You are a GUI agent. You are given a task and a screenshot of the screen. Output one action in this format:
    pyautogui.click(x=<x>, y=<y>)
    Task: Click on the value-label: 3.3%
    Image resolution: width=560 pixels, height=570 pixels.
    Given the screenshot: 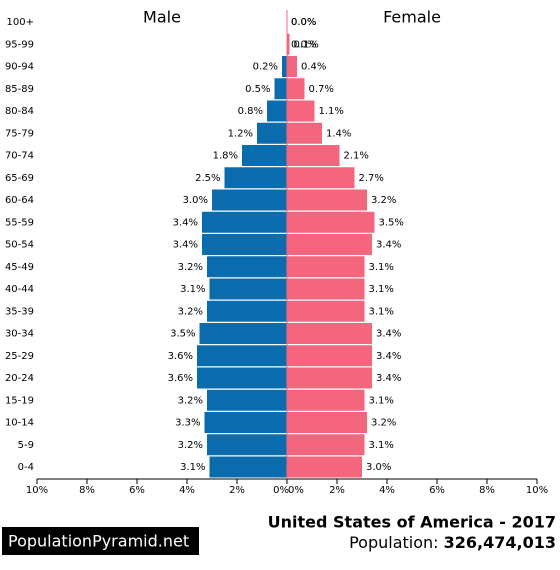 What is the action you would take?
    pyautogui.click(x=187, y=423)
    